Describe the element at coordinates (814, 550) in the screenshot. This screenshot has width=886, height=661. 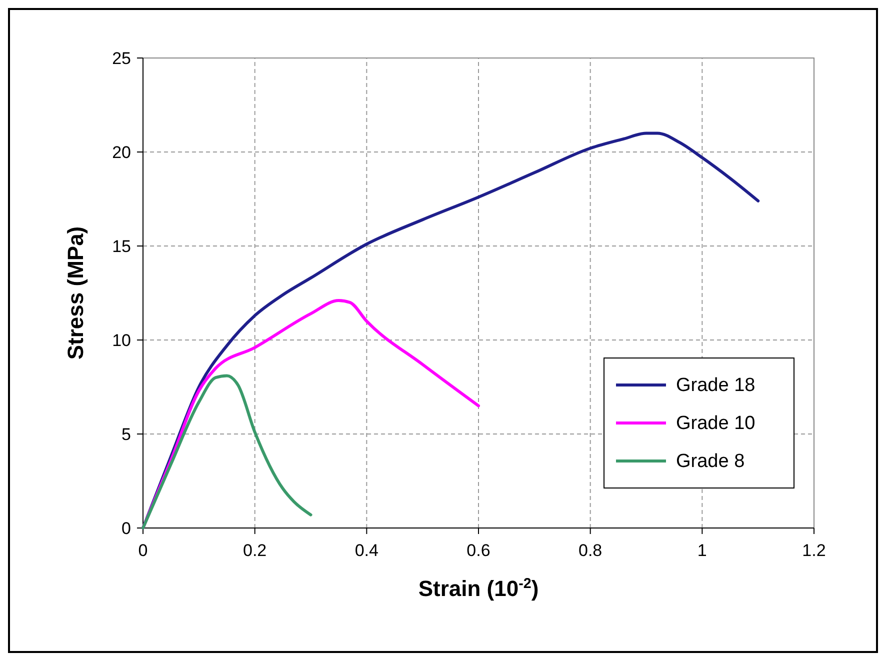
I see `x-tick-label: 1.2` at that location.